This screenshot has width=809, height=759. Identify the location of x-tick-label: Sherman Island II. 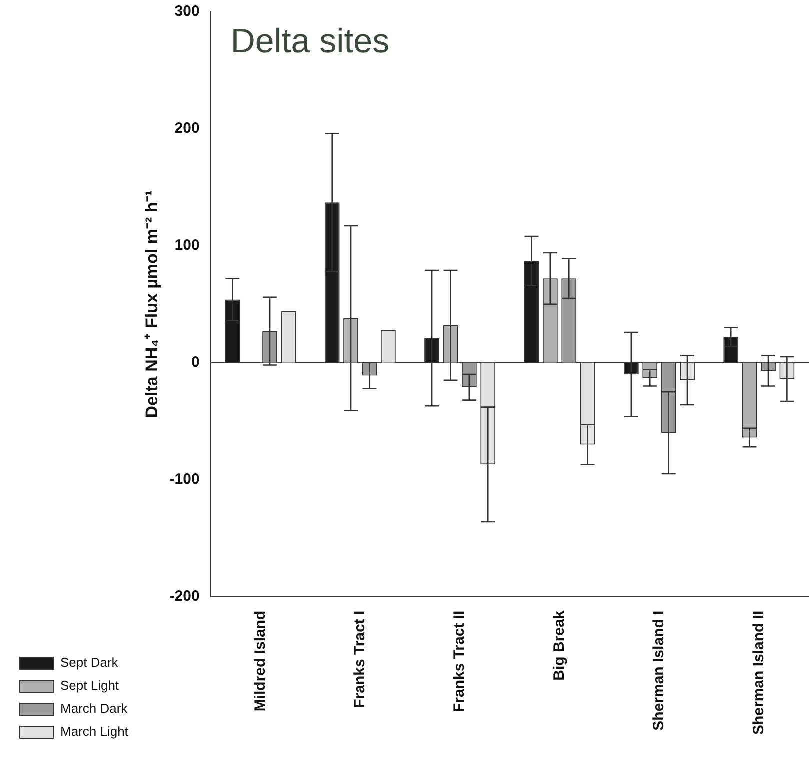
(759, 673).